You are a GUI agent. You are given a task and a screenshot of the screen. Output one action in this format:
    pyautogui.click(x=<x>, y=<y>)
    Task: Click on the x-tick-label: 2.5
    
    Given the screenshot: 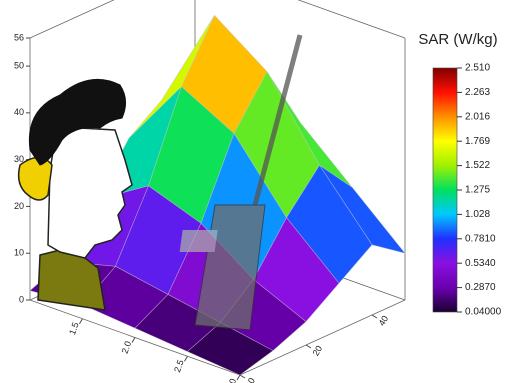 What is the action you would take?
    pyautogui.click(x=179, y=365)
    